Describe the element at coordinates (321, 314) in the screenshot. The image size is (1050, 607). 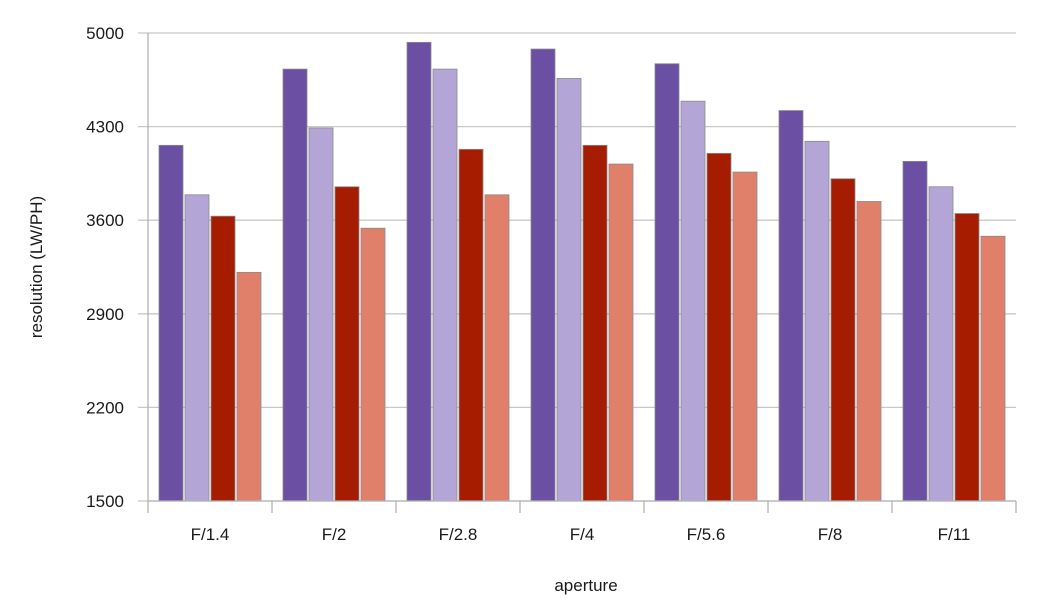
I see `bar-F/2-series-2` at that location.